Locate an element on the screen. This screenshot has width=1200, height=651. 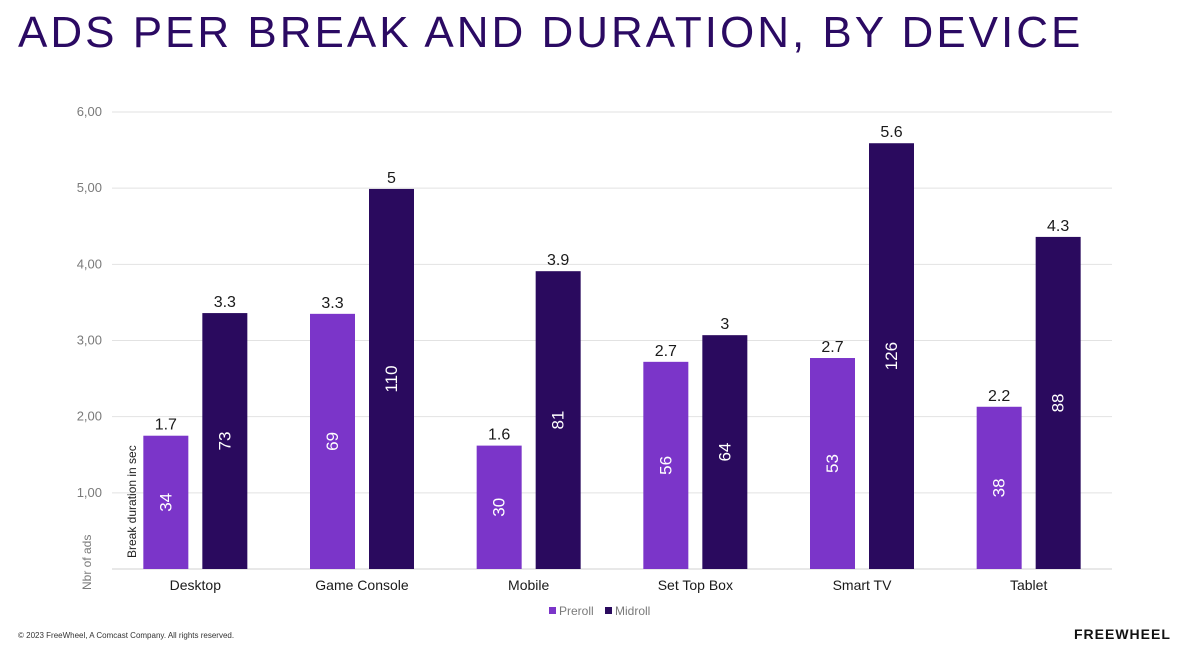
category-label: Mobile is located at coordinates (528, 585).